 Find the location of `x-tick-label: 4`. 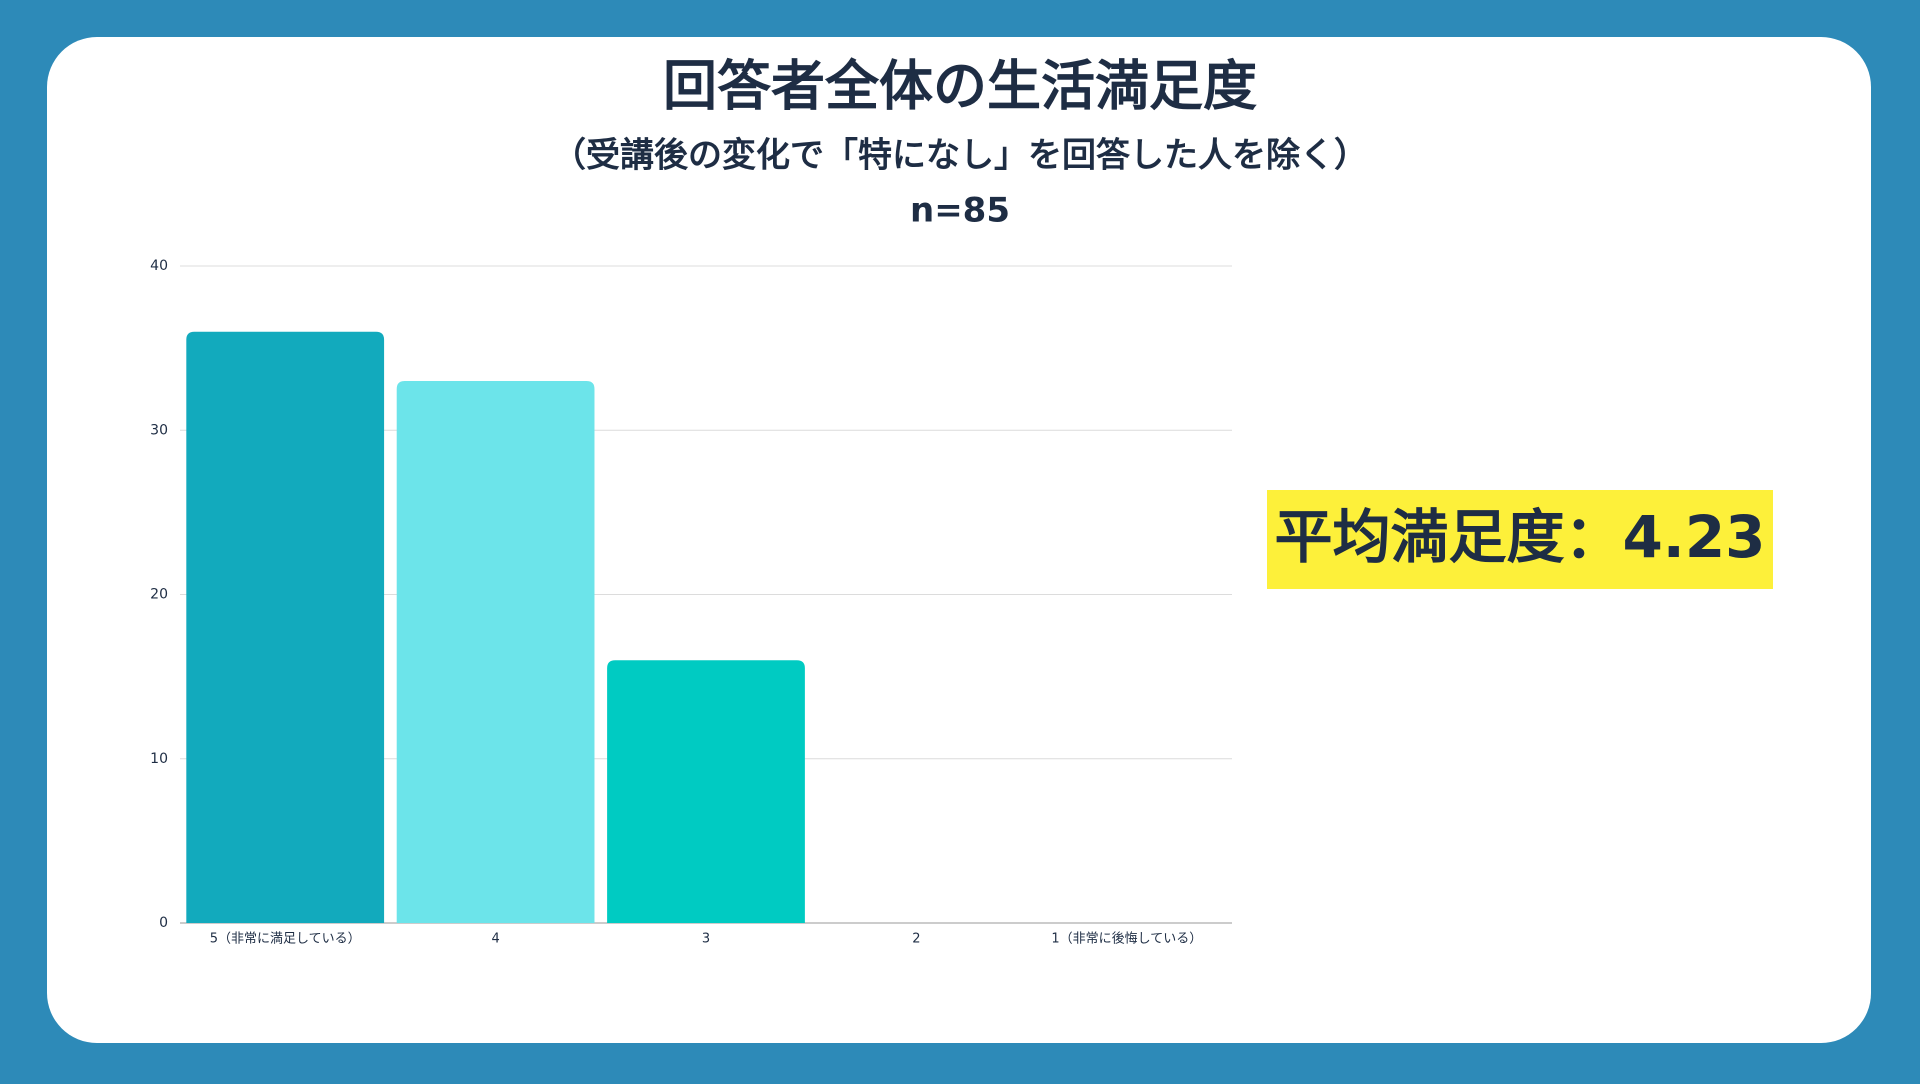

x-tick-label: 4 is located at coordinates (495, 939).